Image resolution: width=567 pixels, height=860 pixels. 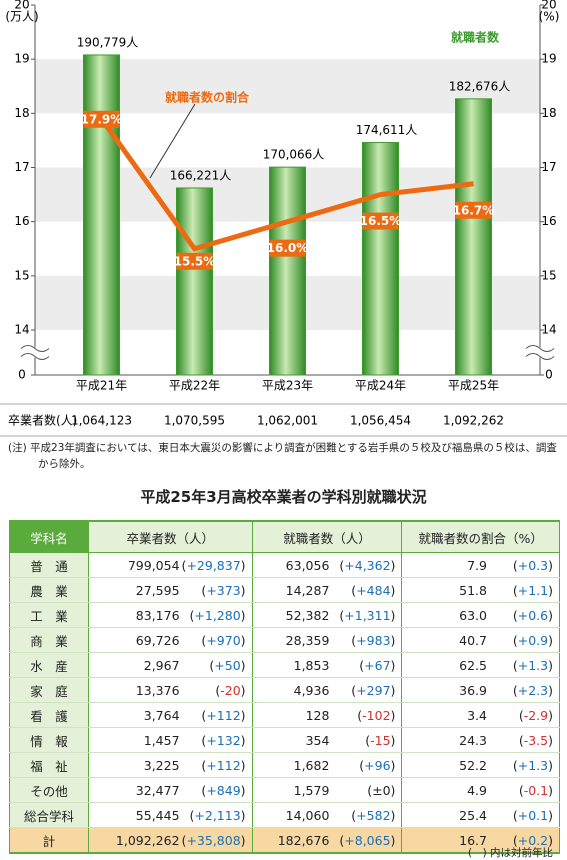 I want to click on line-label: 17.9%, so click(x=102, y=119).